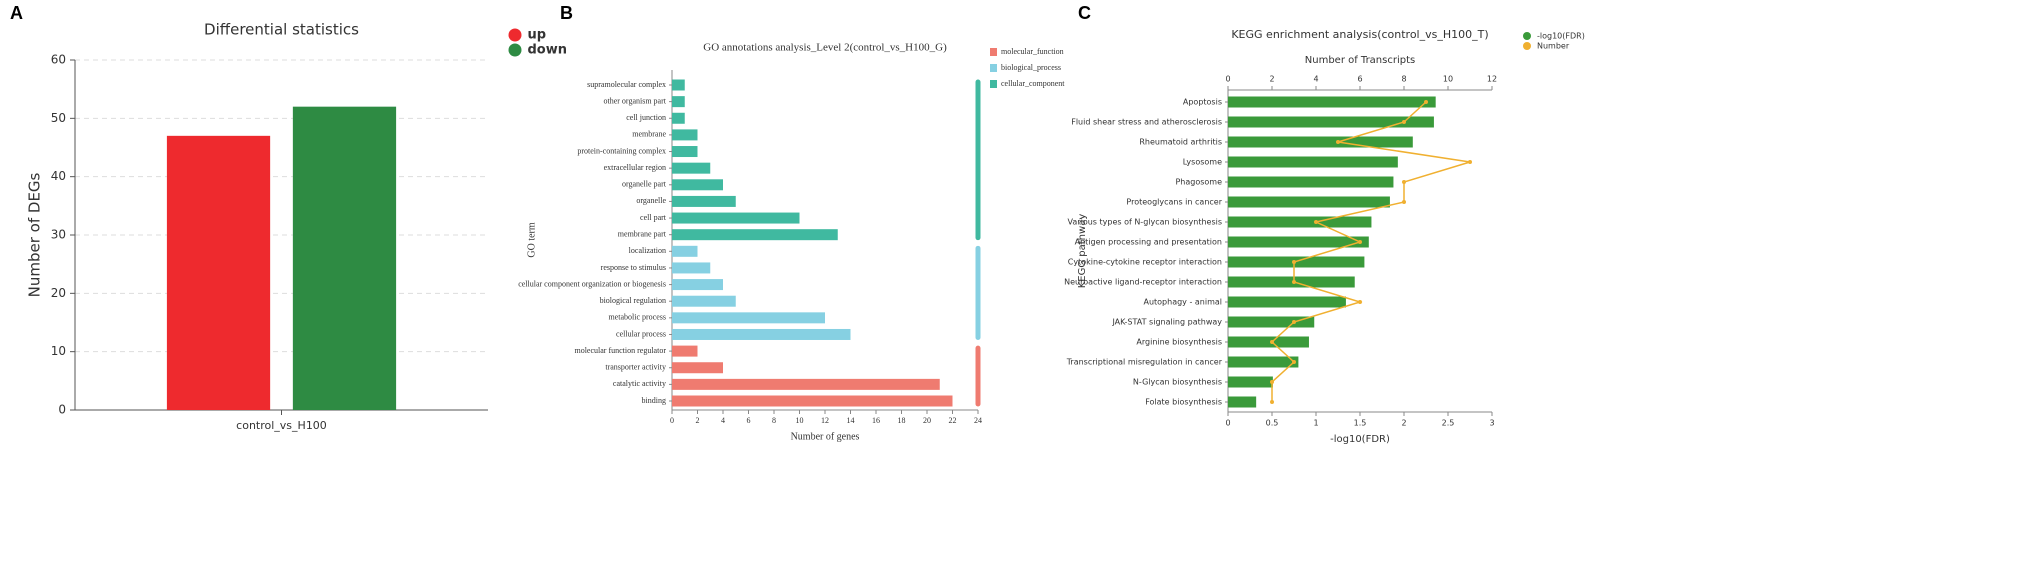 Image resolution: width=2033 pixels, height=576 pixels. I want to click on y-tick-label: 20, so click(58, 293).